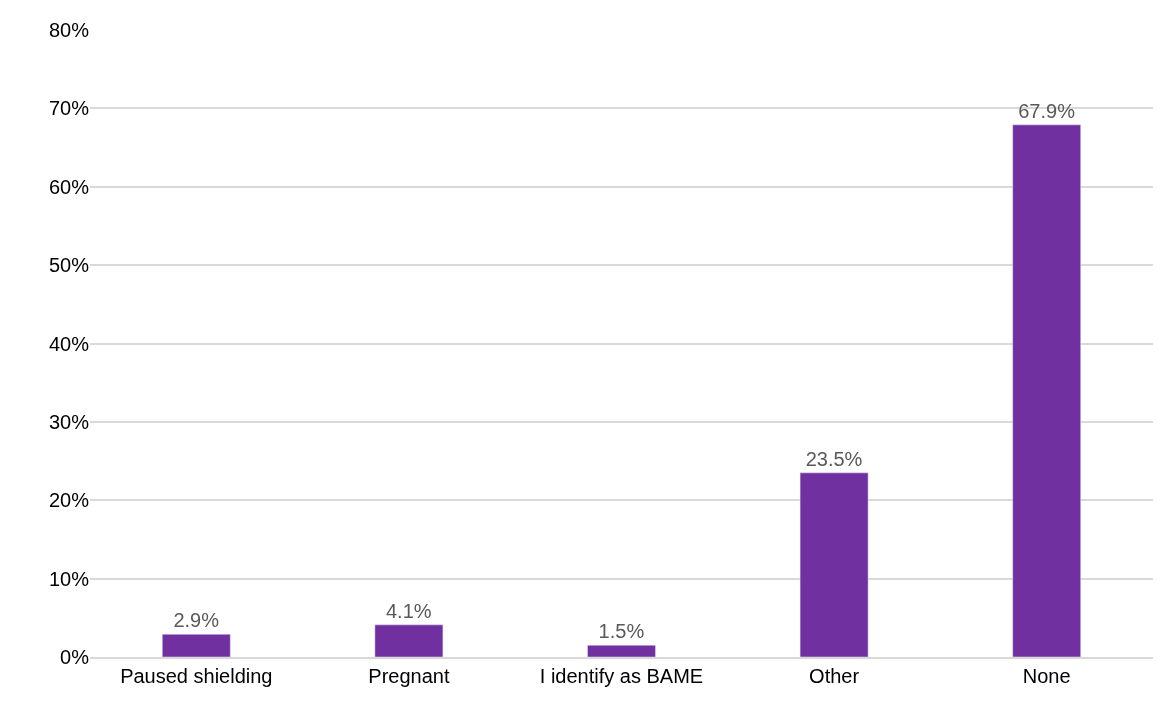  Describe the element at coordinates (69, 265) in the screenshot. I see `y-tick-label: 50%` at that location.